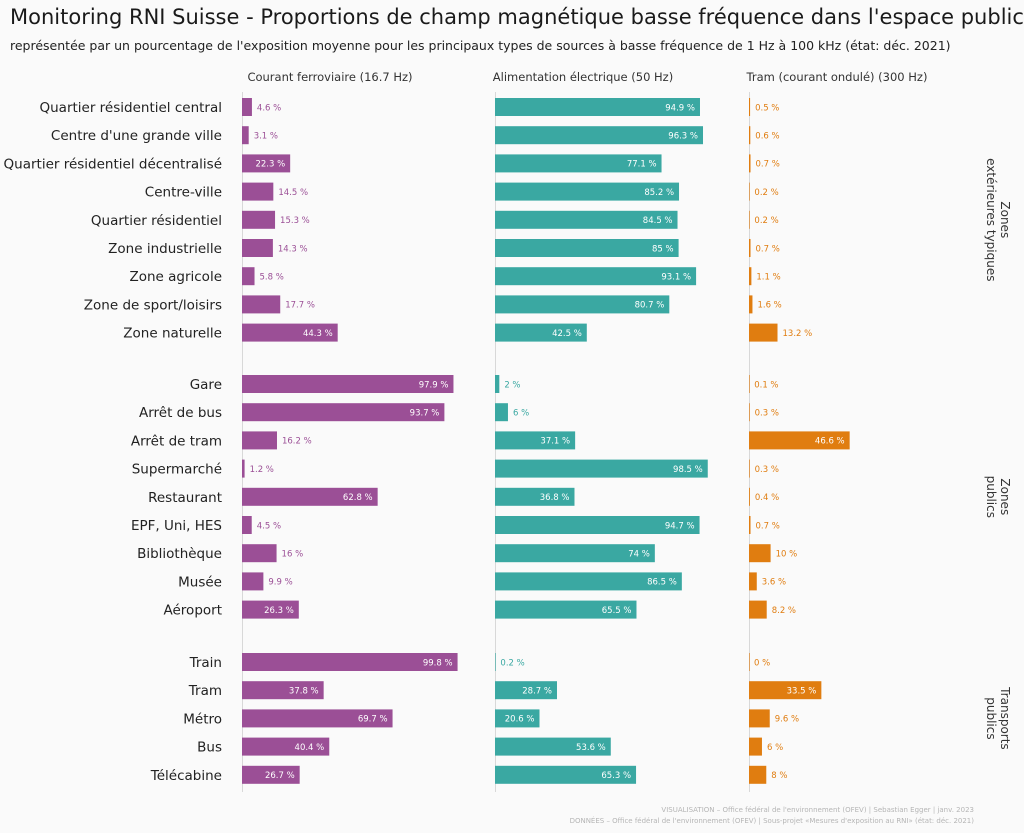 The image size is (1024, 833). I want to click on category-label: Gare, so click(206, 385).